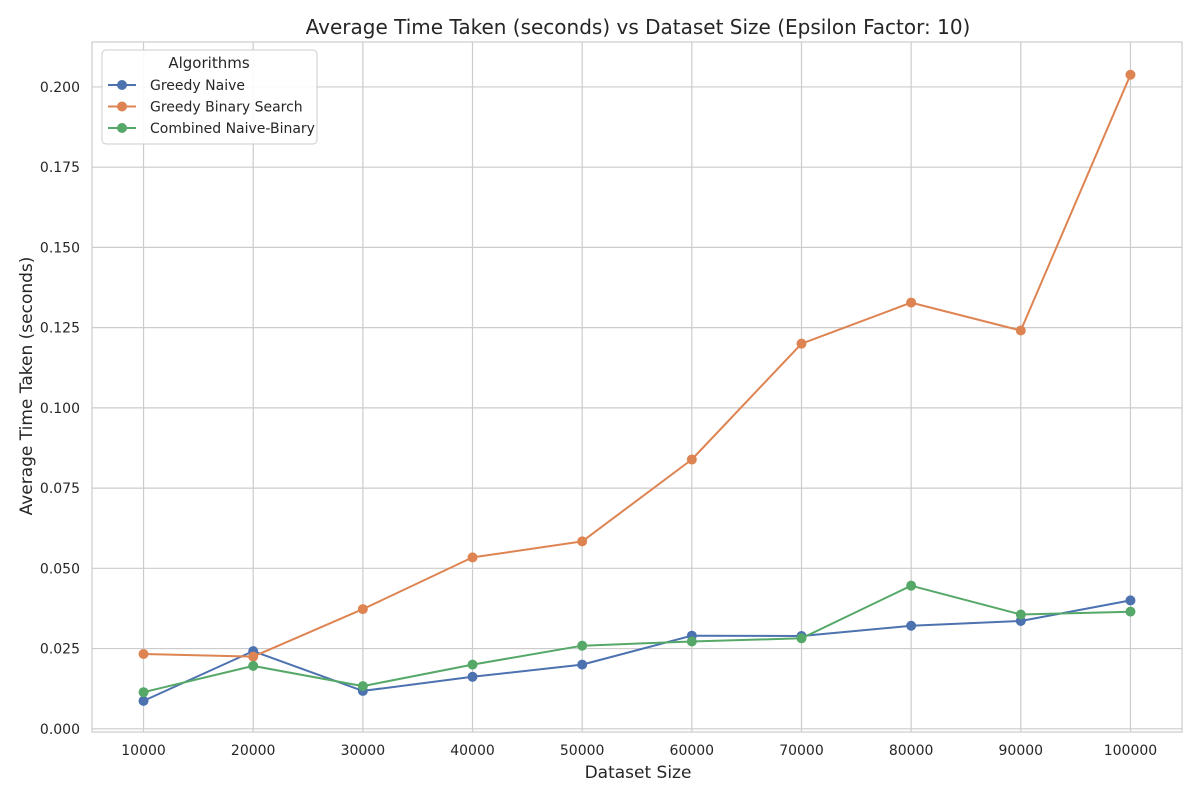  Describe the element at coordinates (60, 88) in the screenshot. I see `y-tick-label: 0.200` at that location.